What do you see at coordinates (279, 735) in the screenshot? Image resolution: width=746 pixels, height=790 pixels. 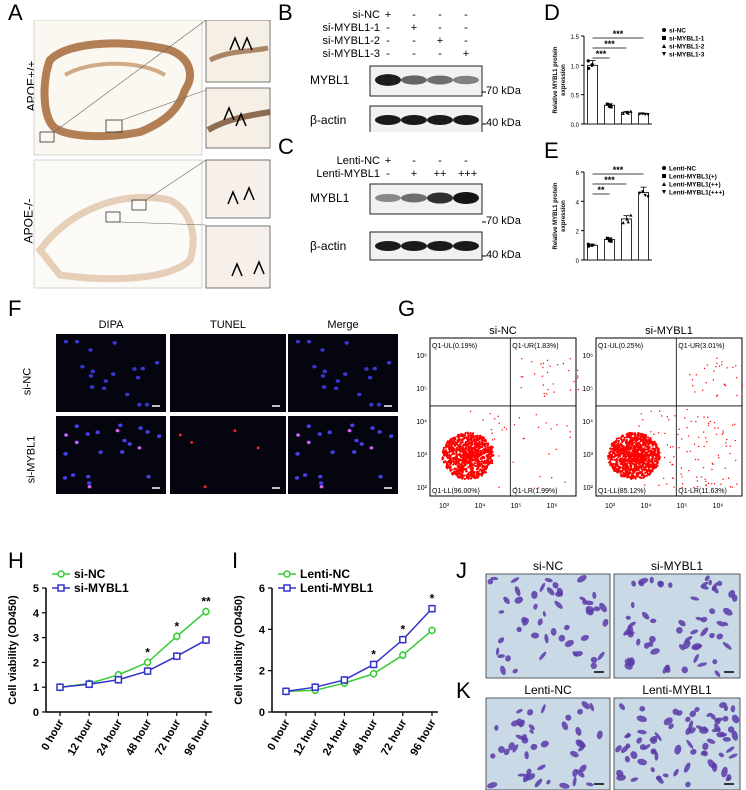 I see `x-tick-label: 0 hour` at bounding box center [279, 735].